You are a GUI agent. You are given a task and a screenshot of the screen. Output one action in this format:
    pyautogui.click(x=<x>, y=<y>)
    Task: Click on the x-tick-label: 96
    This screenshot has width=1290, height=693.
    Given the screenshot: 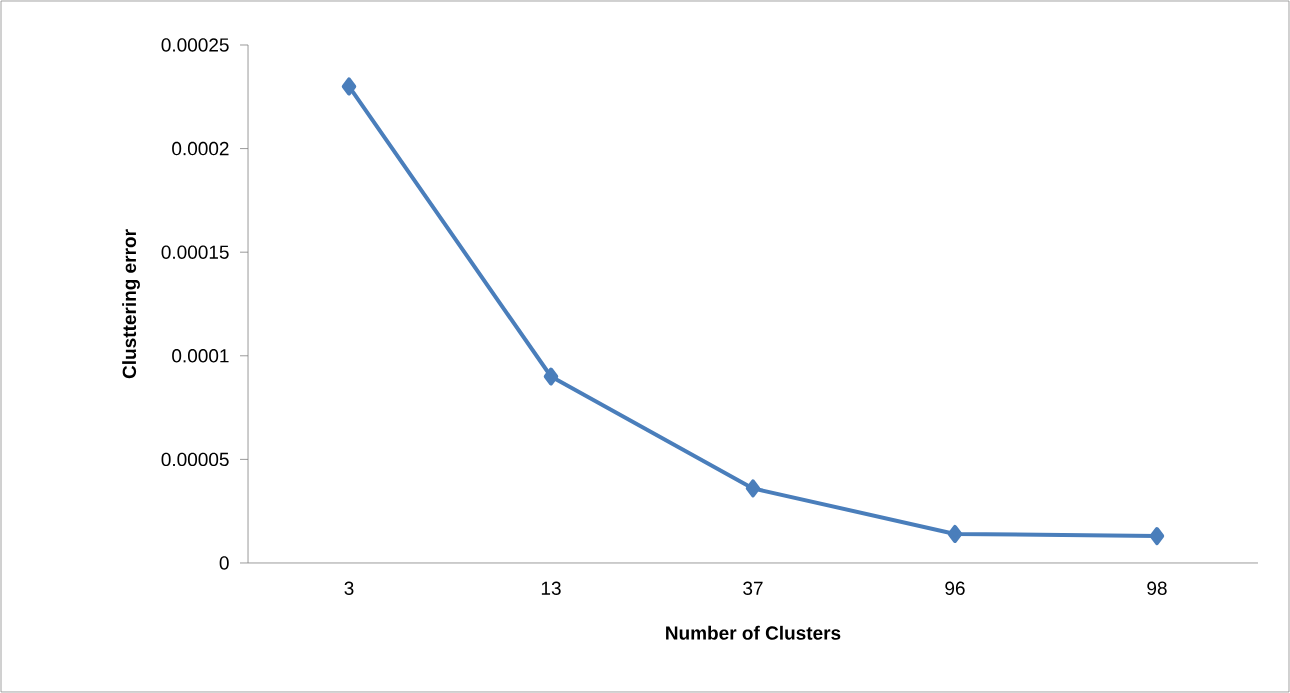 What is the action you would take?
    pyautogui.click(x=955, y=588)
    